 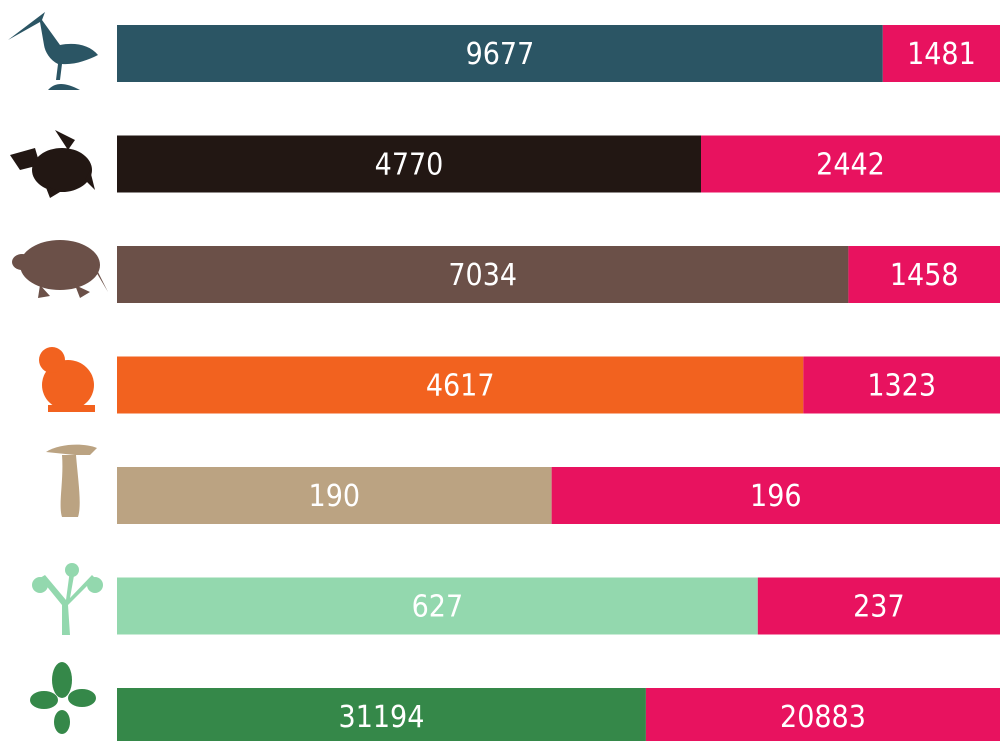 I want to click on value-label: 4617, so click(x=460, y=386).